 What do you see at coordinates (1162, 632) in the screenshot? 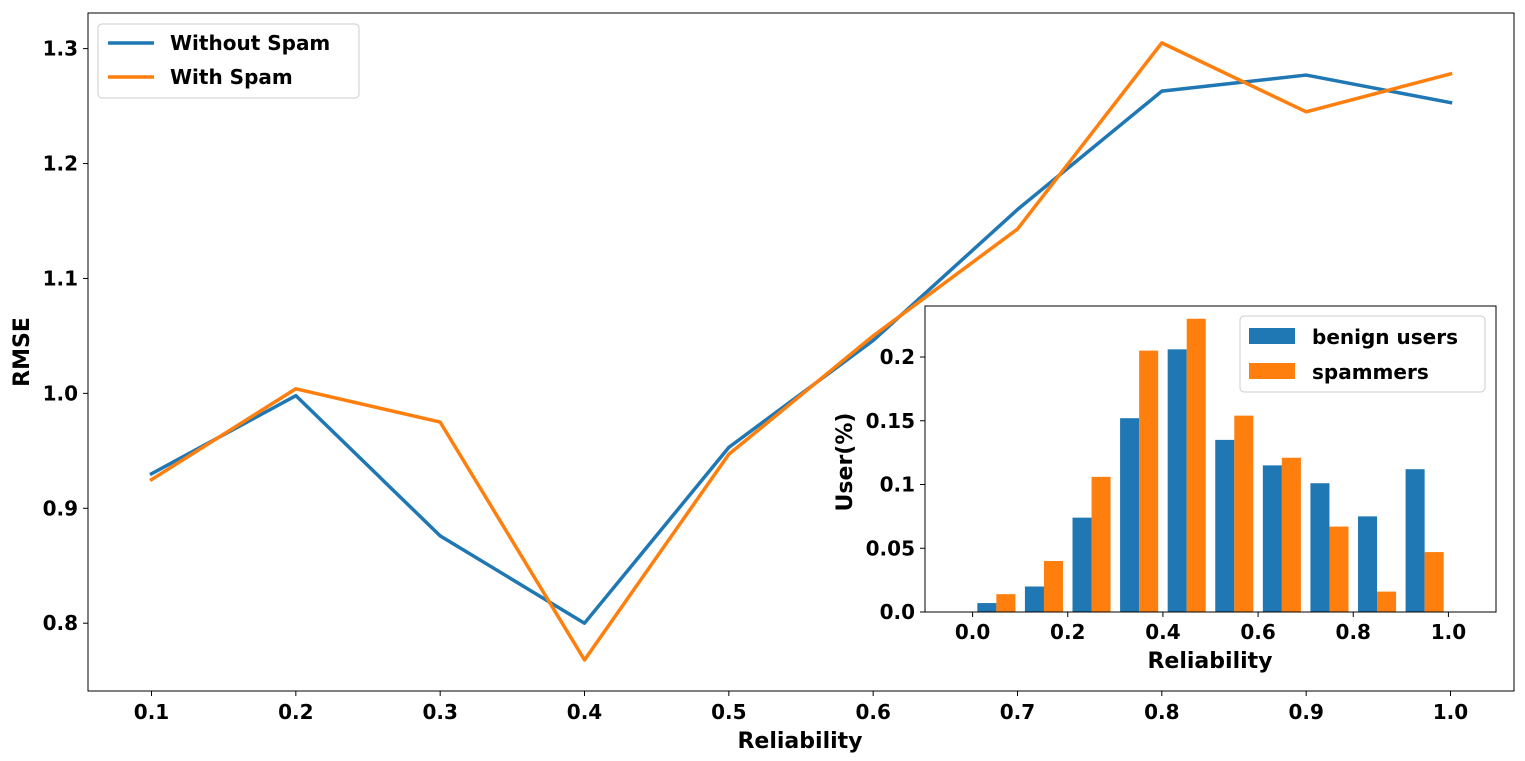
I see `inset-x-tick-label: 0.4` at bounding box center [1162, 632].